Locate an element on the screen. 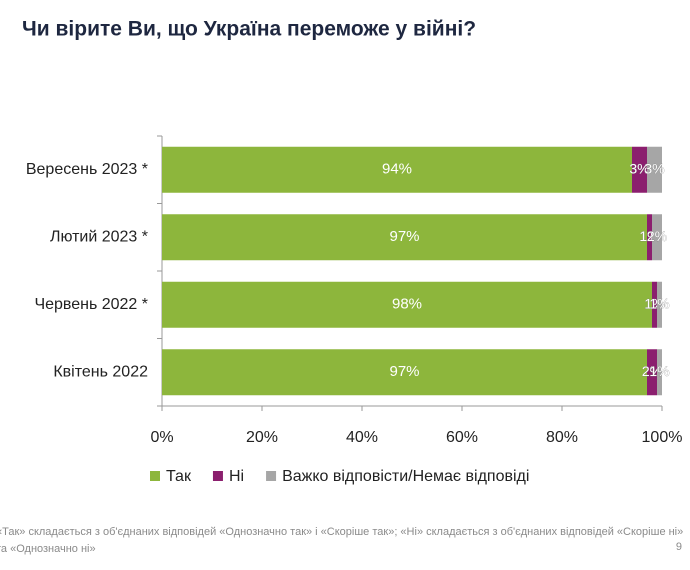  page-number: 9 is located at coordinates (678, 547).